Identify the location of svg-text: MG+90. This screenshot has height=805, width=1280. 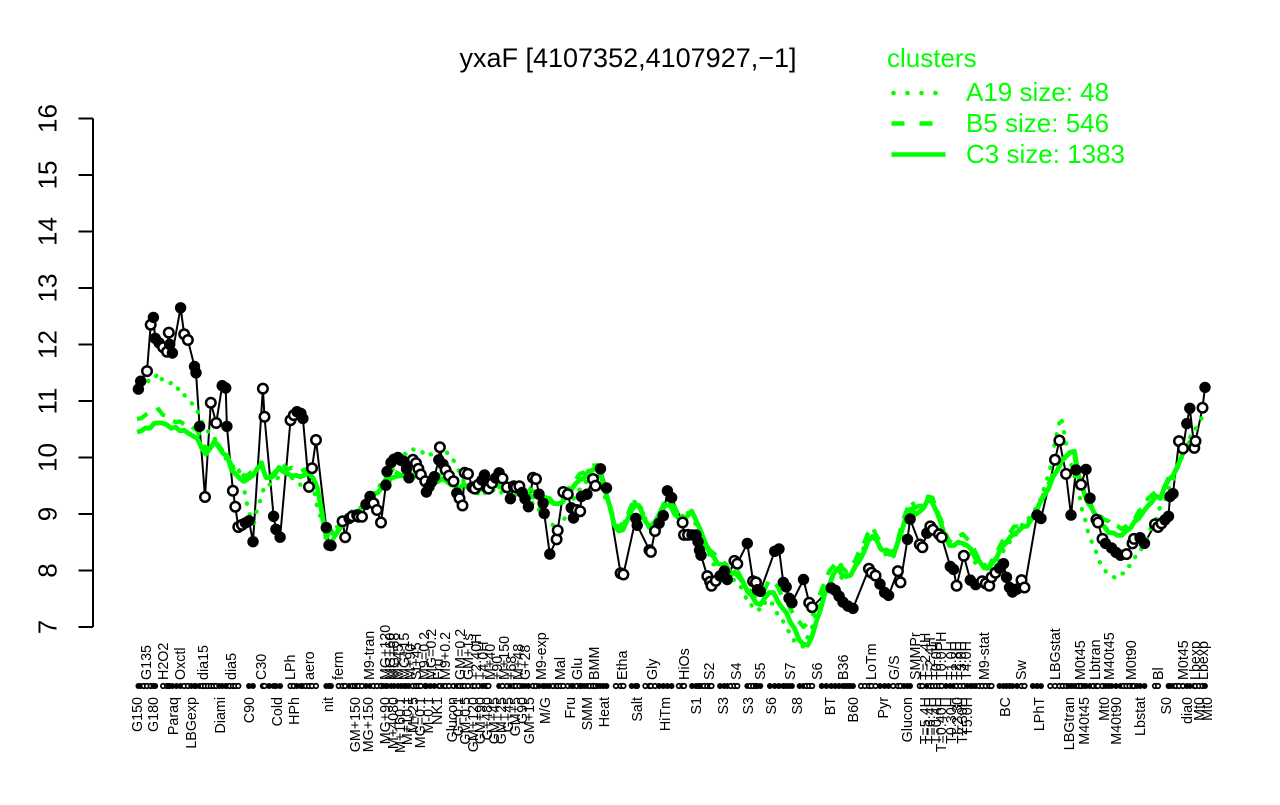
(386, 720).